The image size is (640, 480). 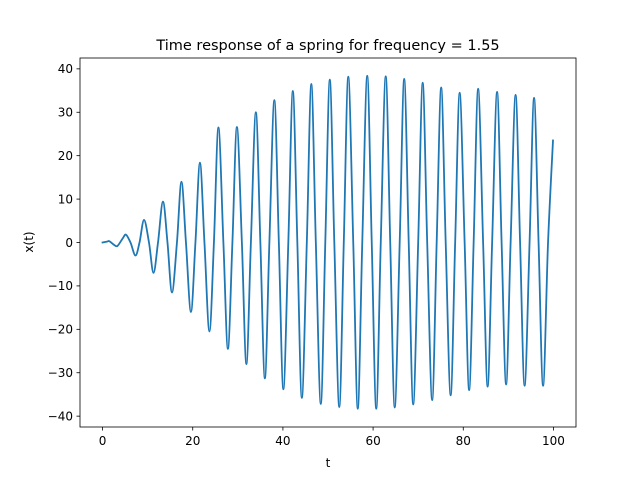 What do you see at coordinates (60, 330) in the screenshot?
I see `y-tick-label: −20` at bounding box center [60, 330].